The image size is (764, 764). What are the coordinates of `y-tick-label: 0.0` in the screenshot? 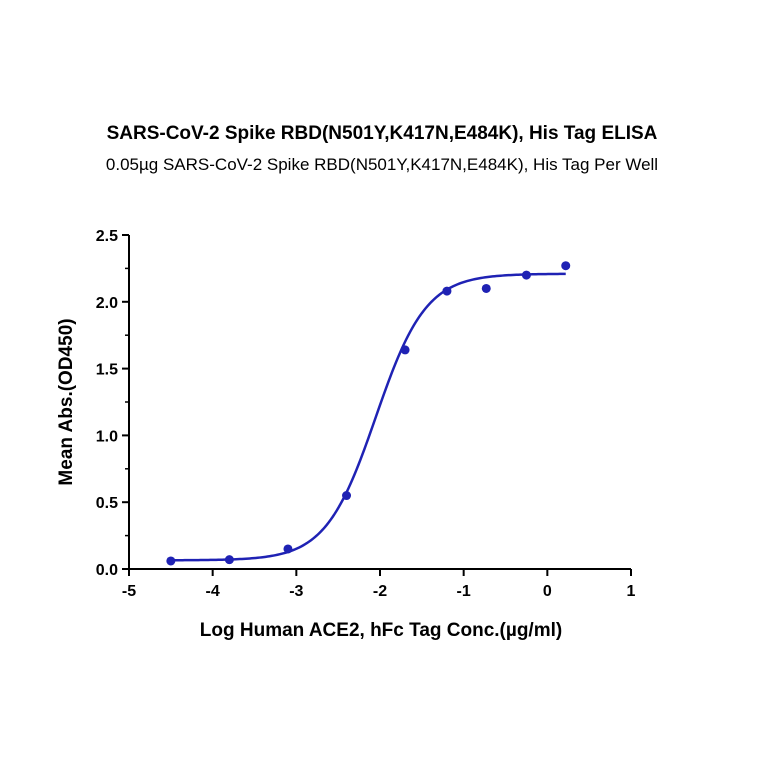 It's located at (107, 570).